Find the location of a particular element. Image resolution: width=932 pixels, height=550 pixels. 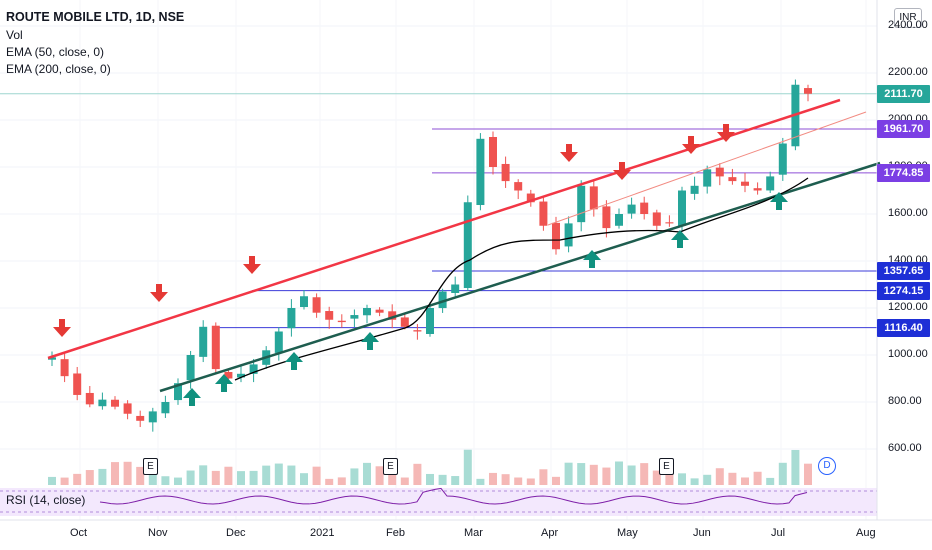

ema50-indicator-label: EMA (50, close, 0) is located at coordinates (55, 52).